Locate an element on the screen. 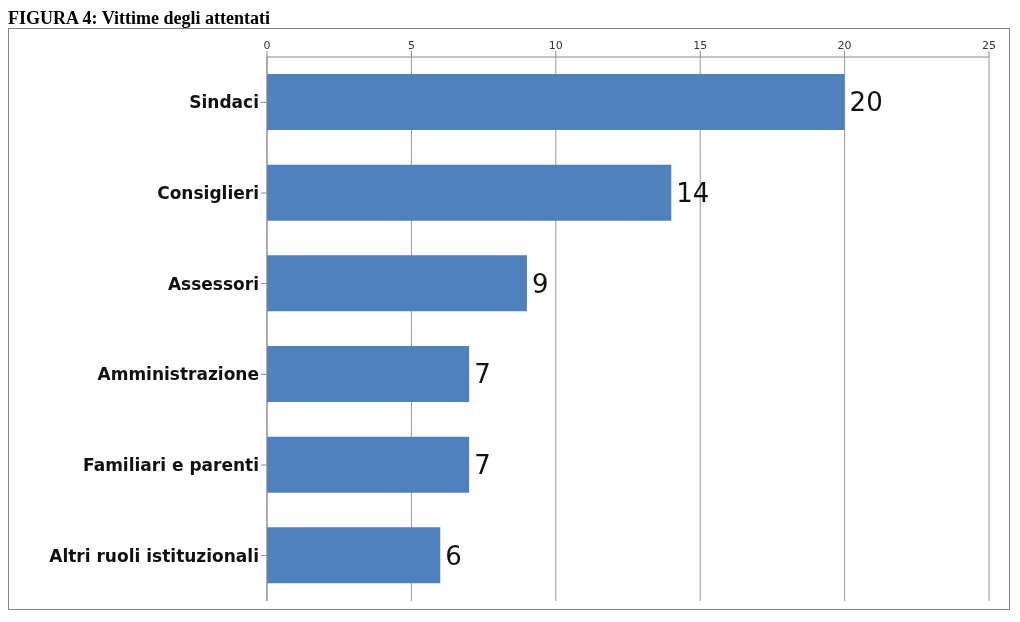 This screenshot has height=622, width=1020. x-tick-label: 0 is located at coordinates (267, 45).